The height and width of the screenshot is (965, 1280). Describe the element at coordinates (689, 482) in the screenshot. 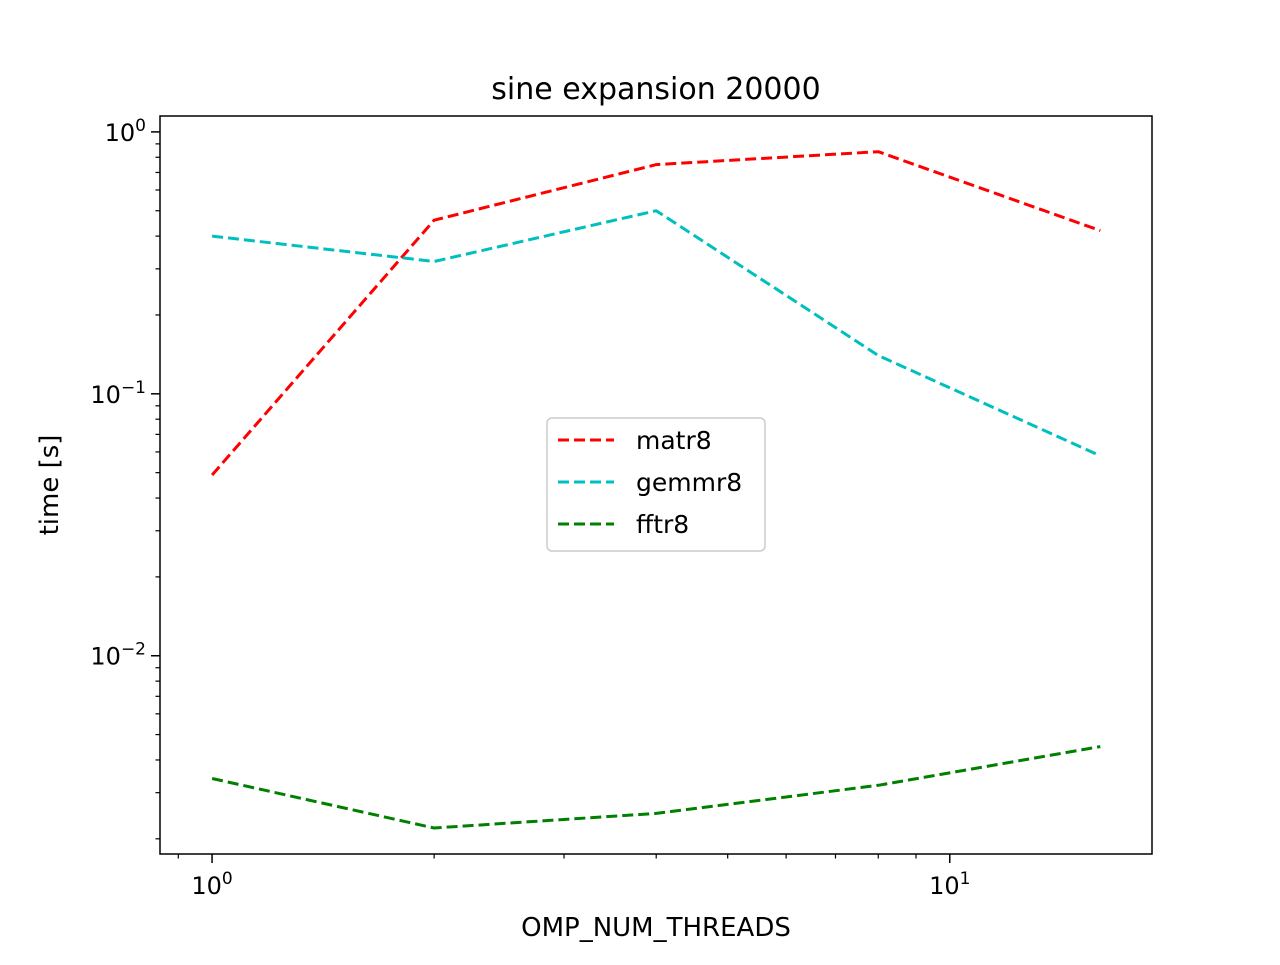

I see `legend-label-gemmr8: gemmr8` at that location.